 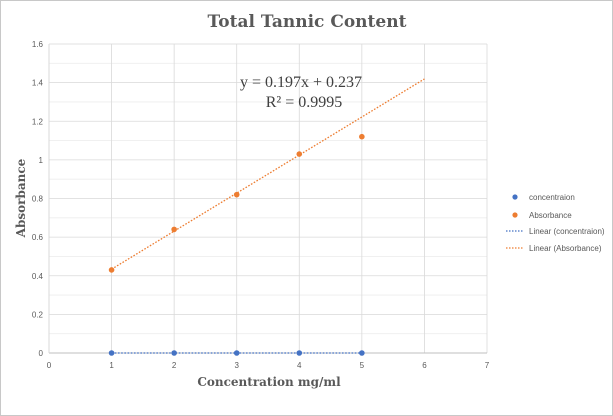 I want to click on y-tick-label: 0, so click(x=41, y=353).